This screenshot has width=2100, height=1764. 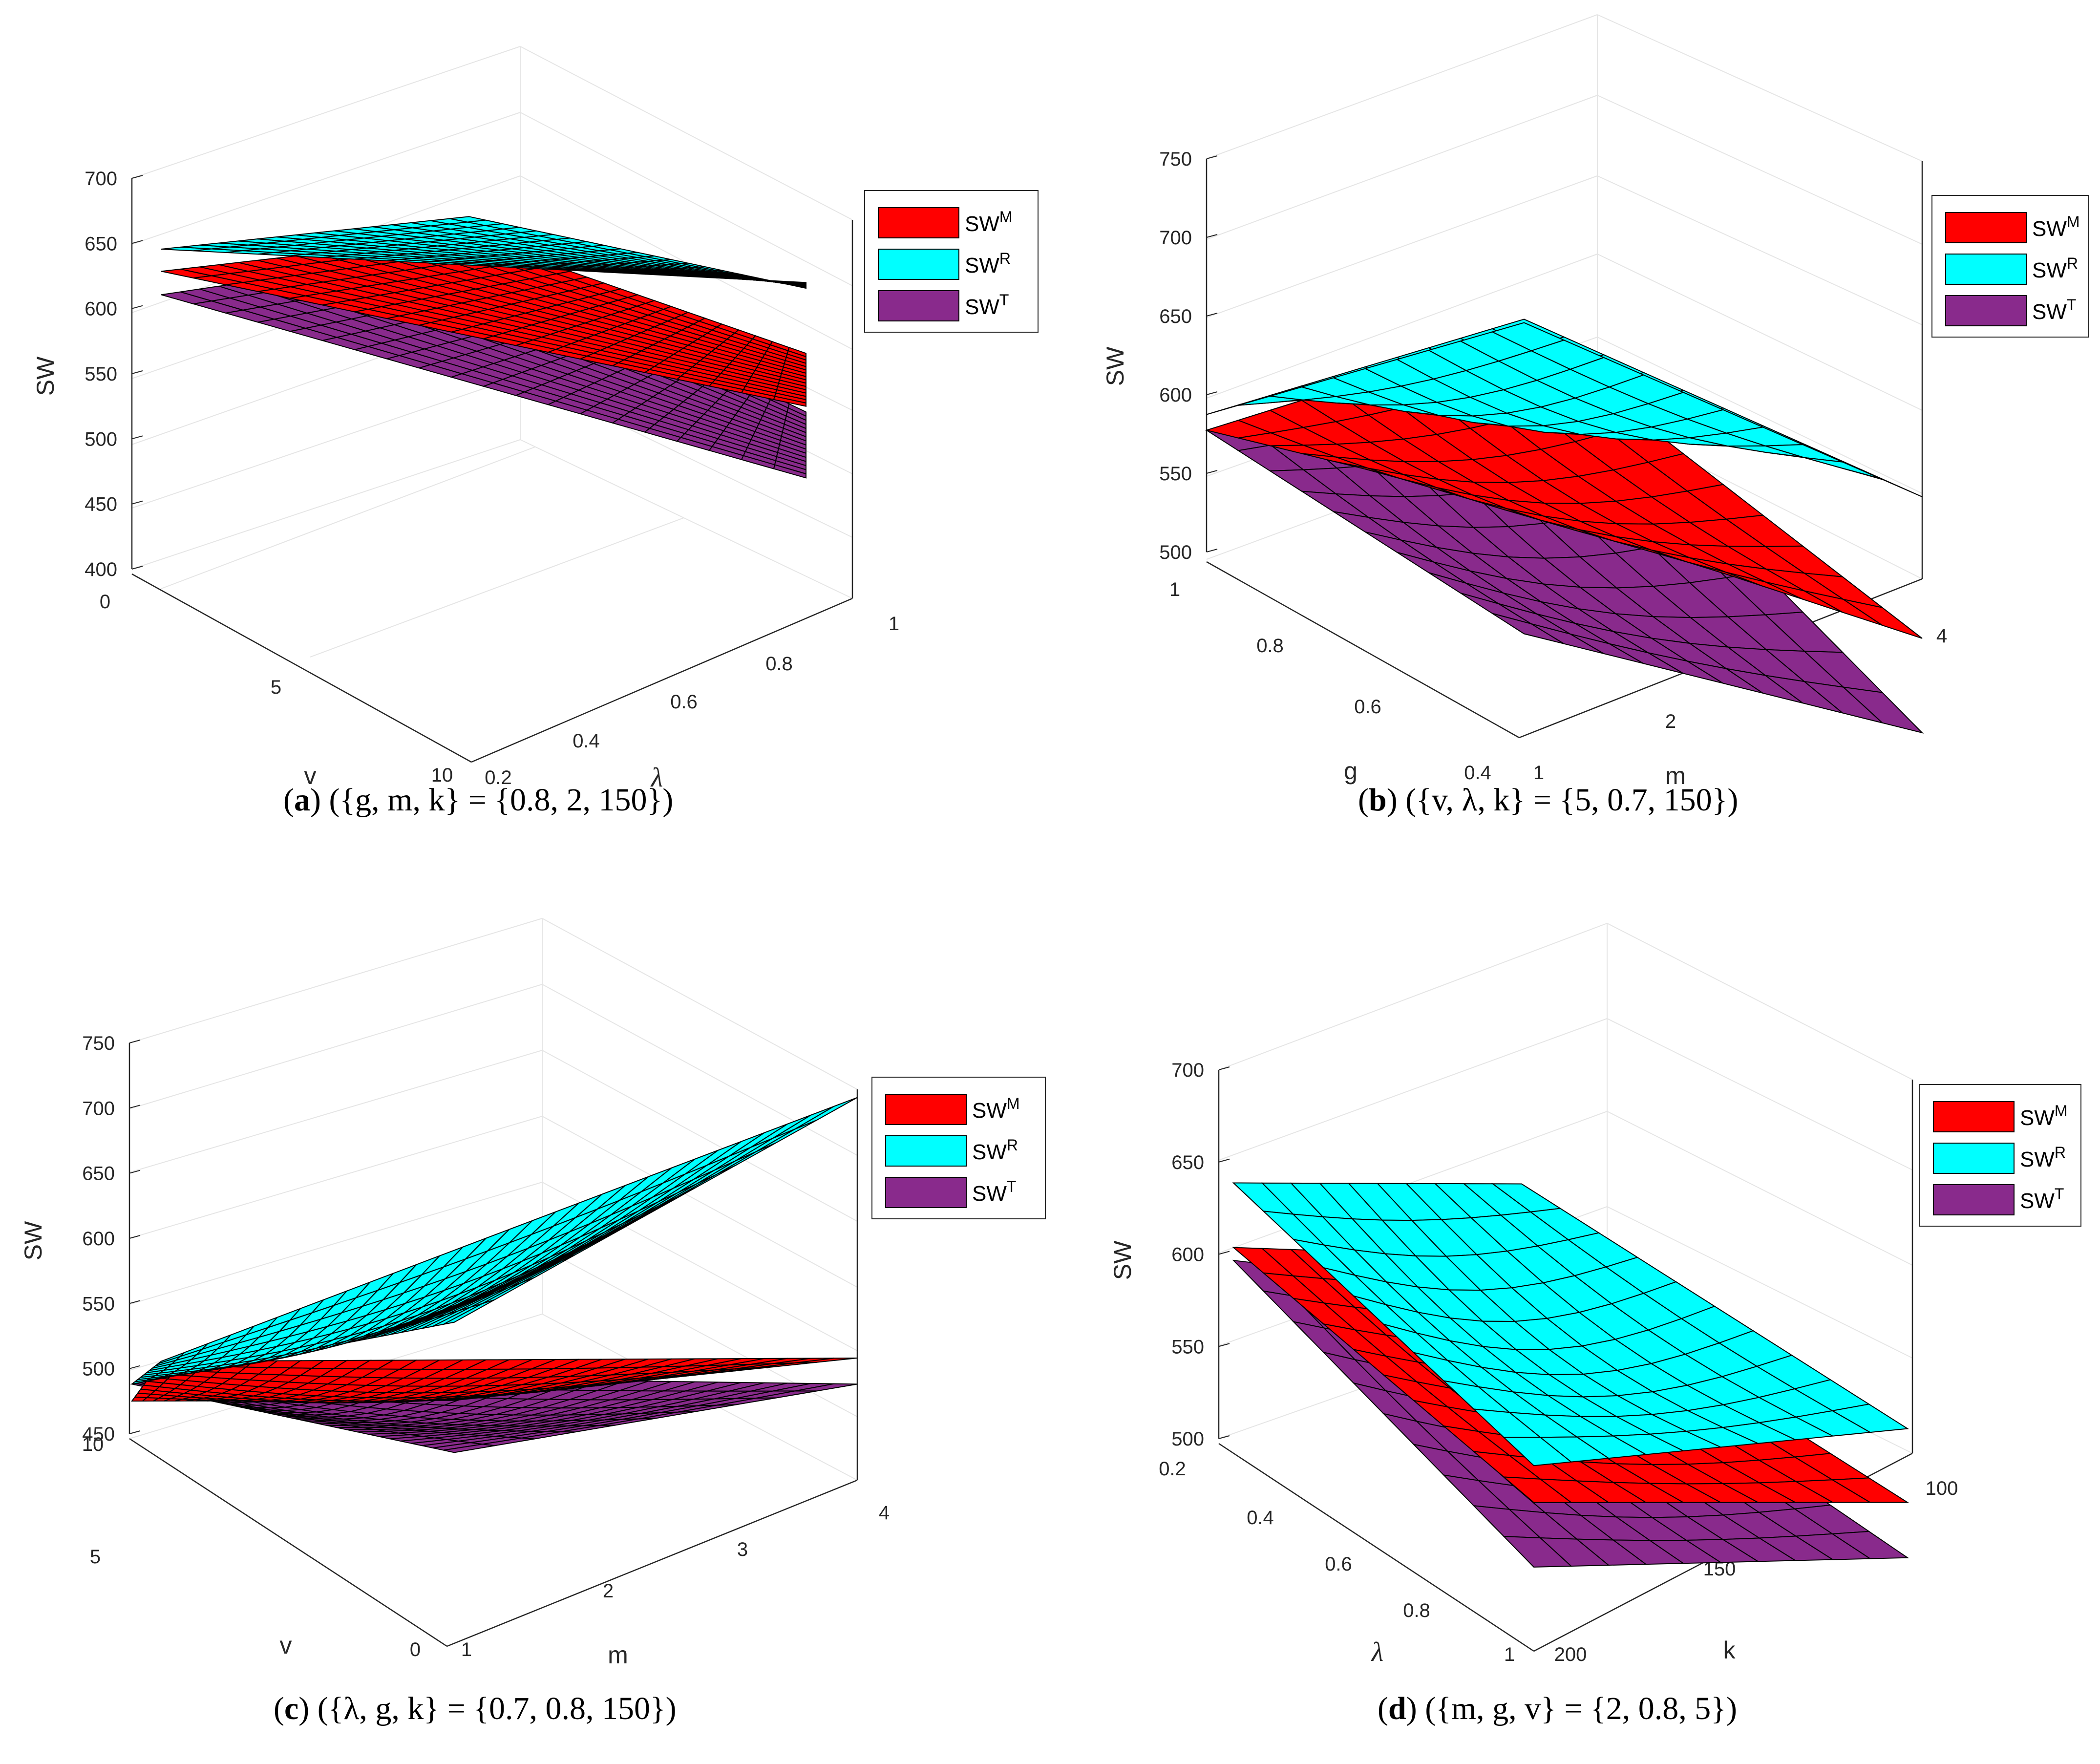 What do you see at coordinates (416, 1650) in the screenshot?
I see `panel-c-xtick-label: 0` at bounding box center [416, 1650].